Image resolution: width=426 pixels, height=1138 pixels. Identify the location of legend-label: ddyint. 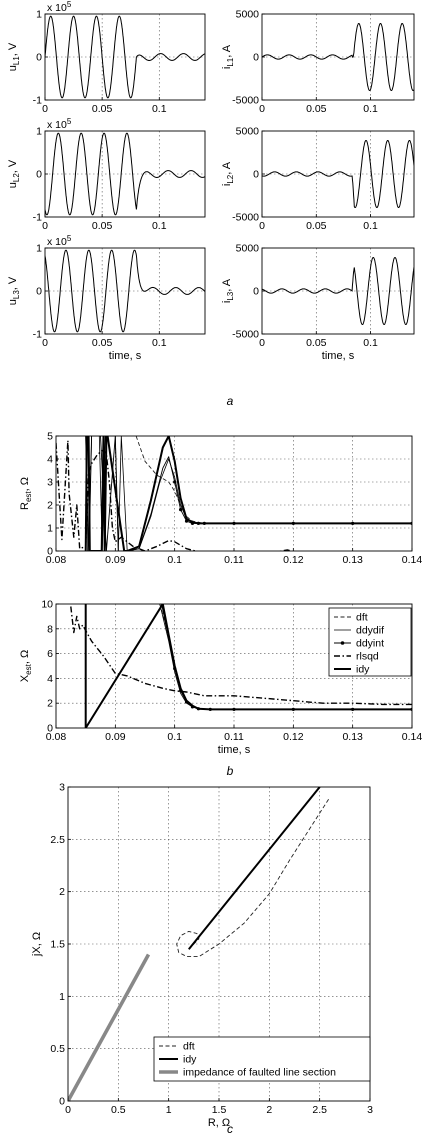
(370, 644).